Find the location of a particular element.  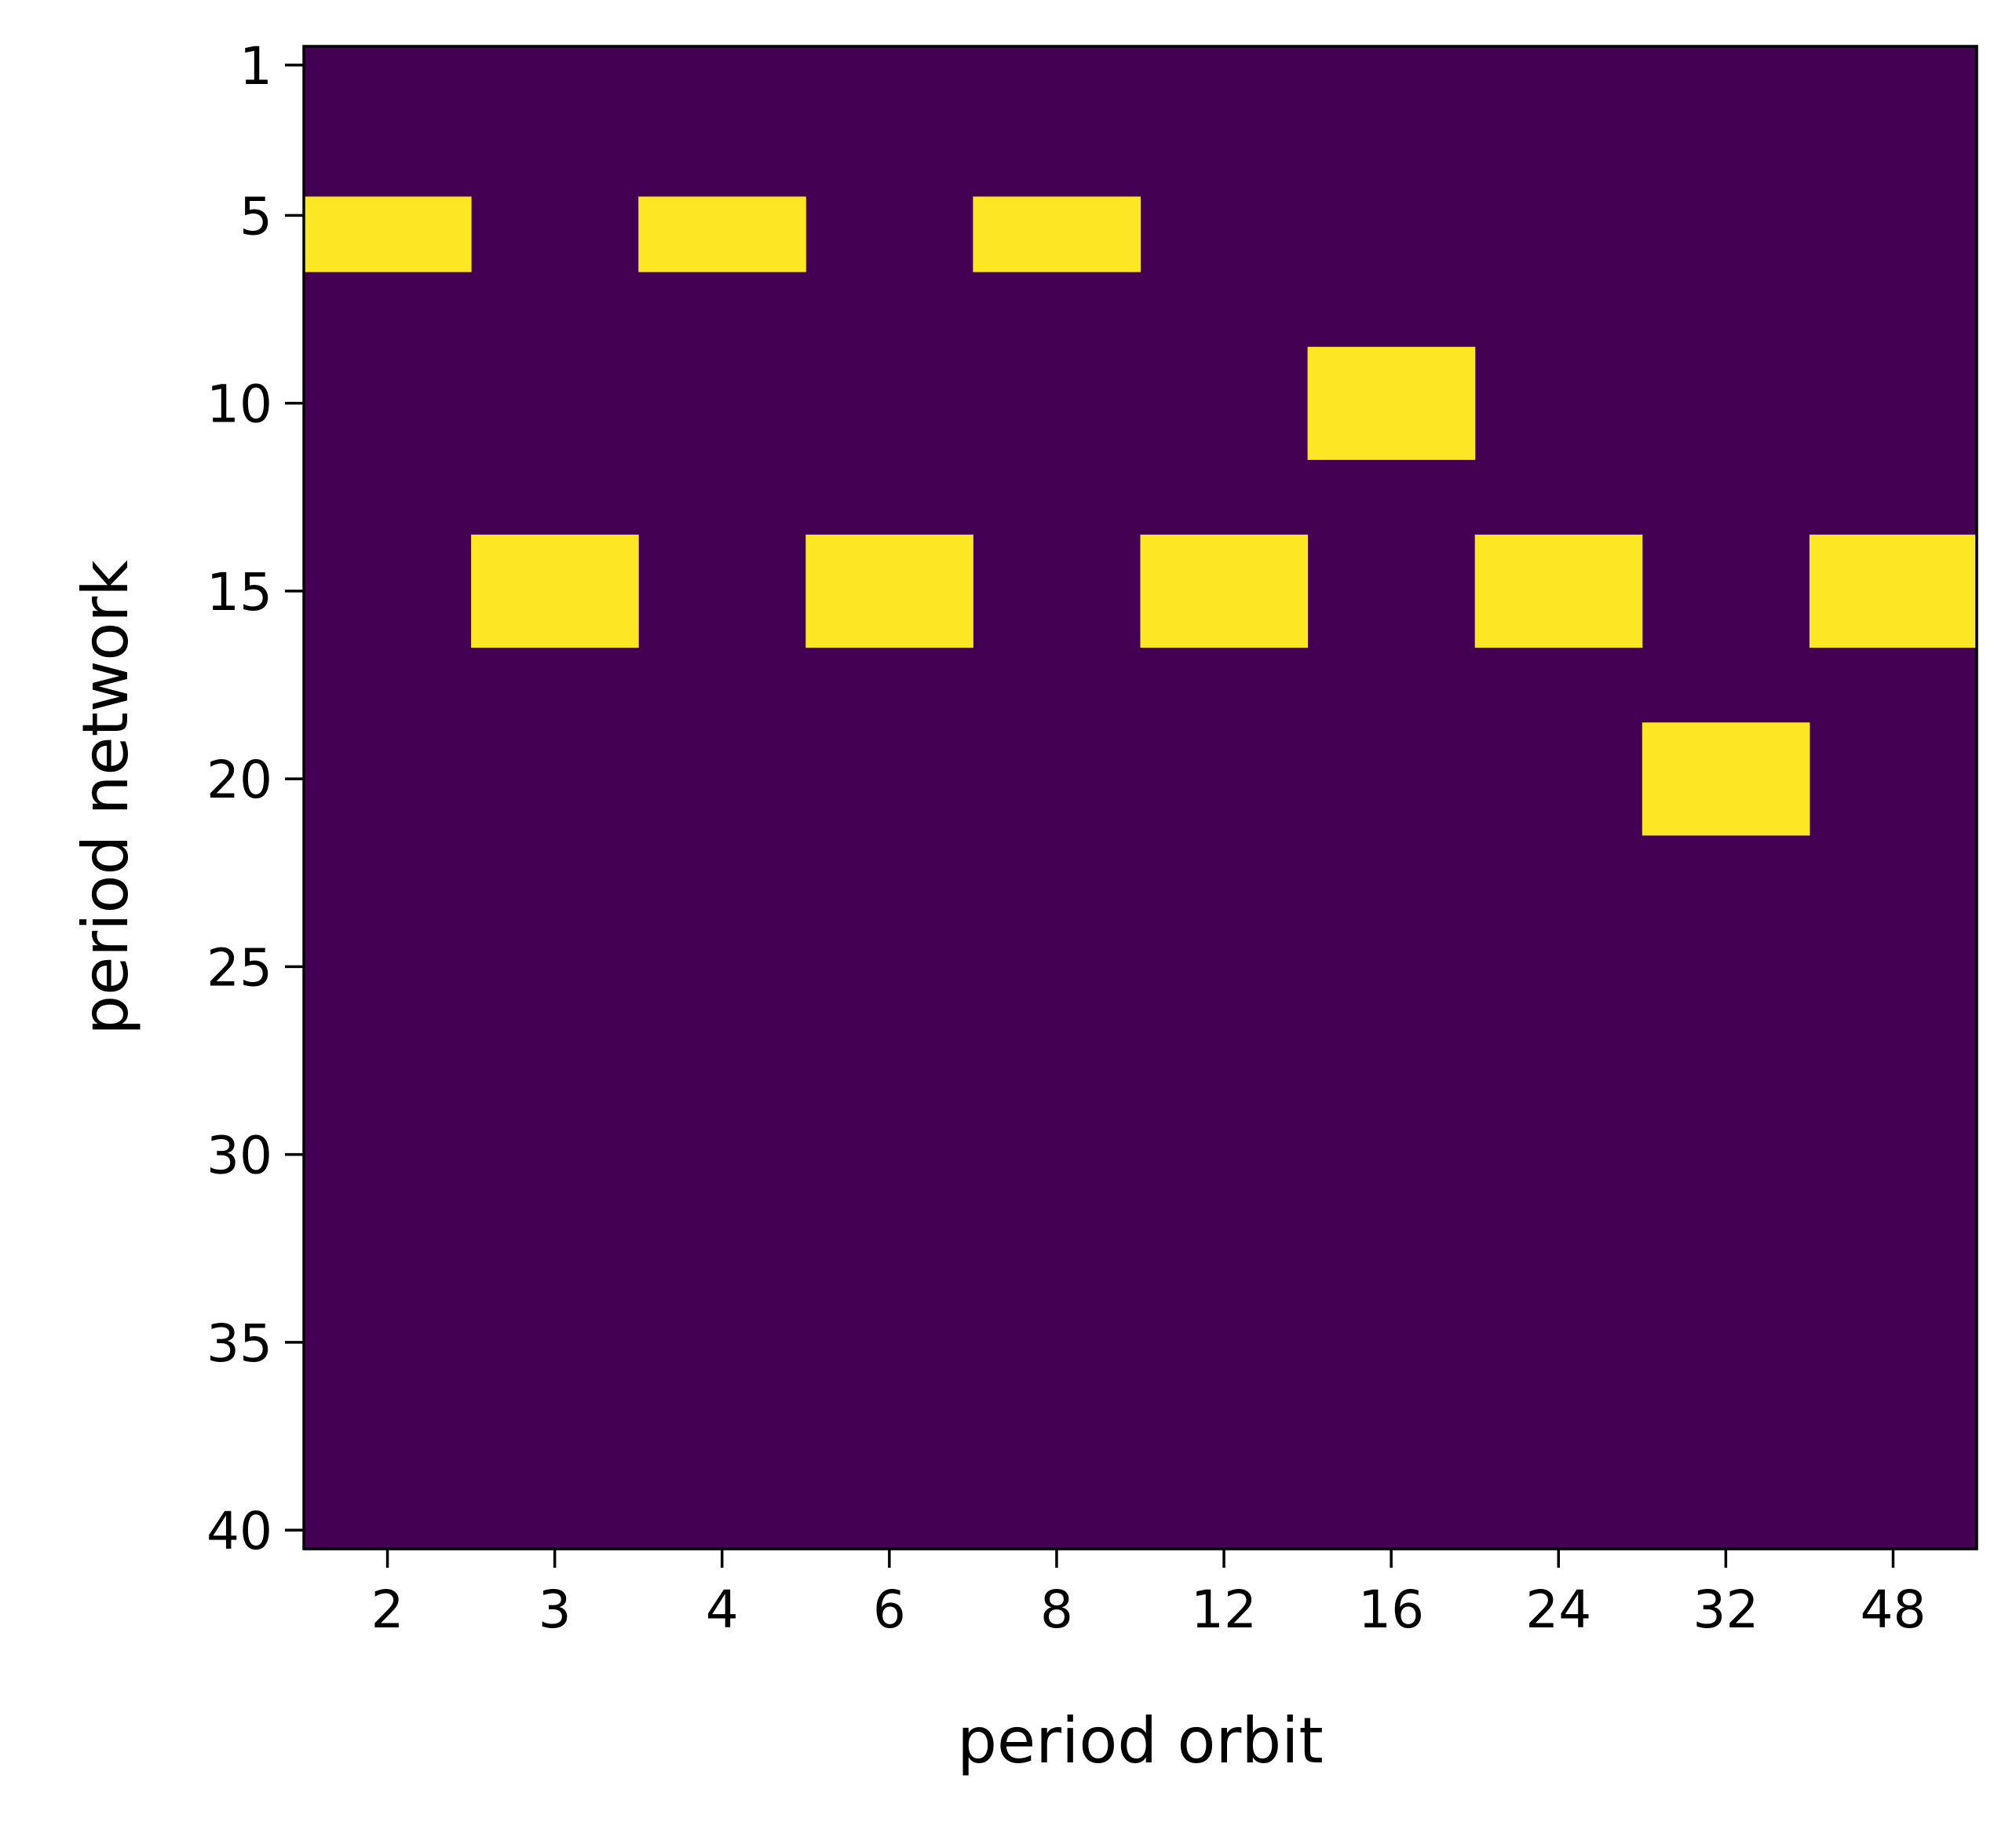

y-tick-label: 10 is located at coordinates (239, 404).